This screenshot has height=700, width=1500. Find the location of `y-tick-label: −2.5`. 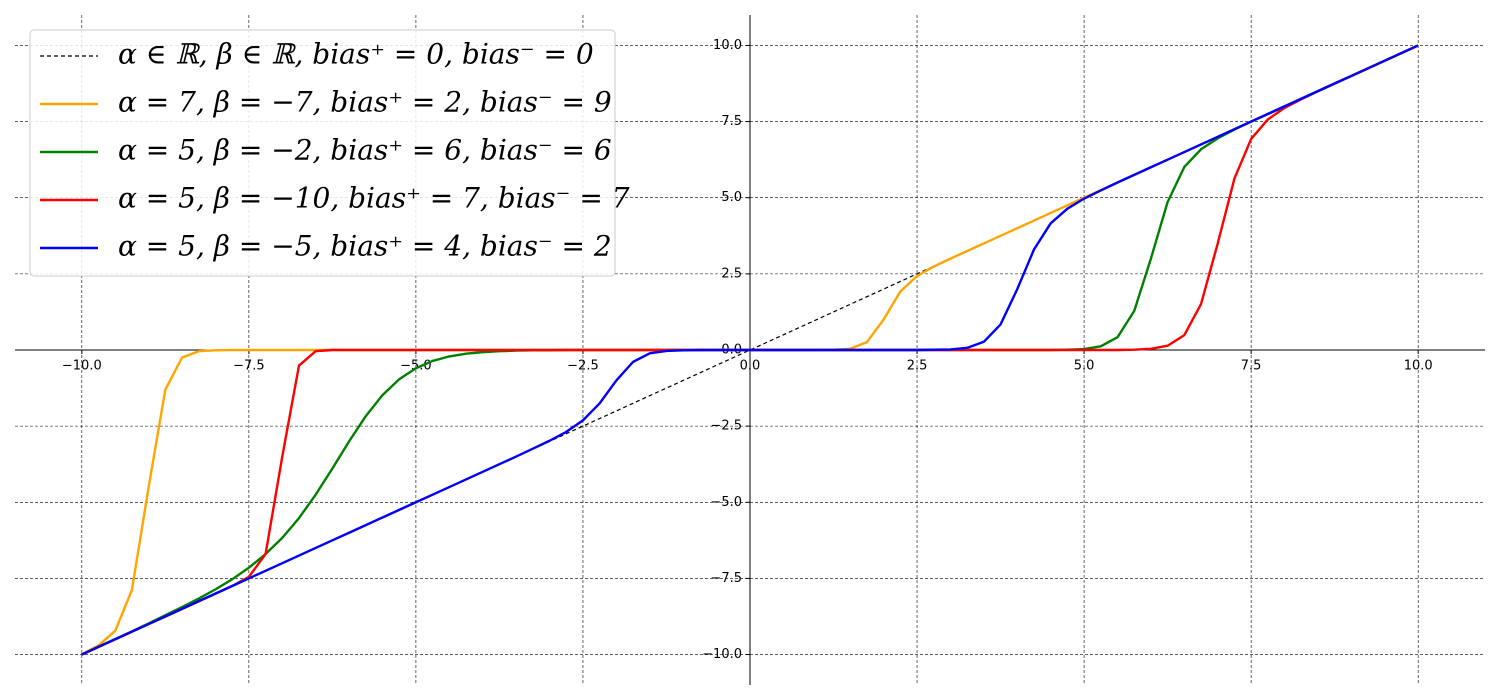

y-tick-label: −2.5 is located at coordinates (726, 426).